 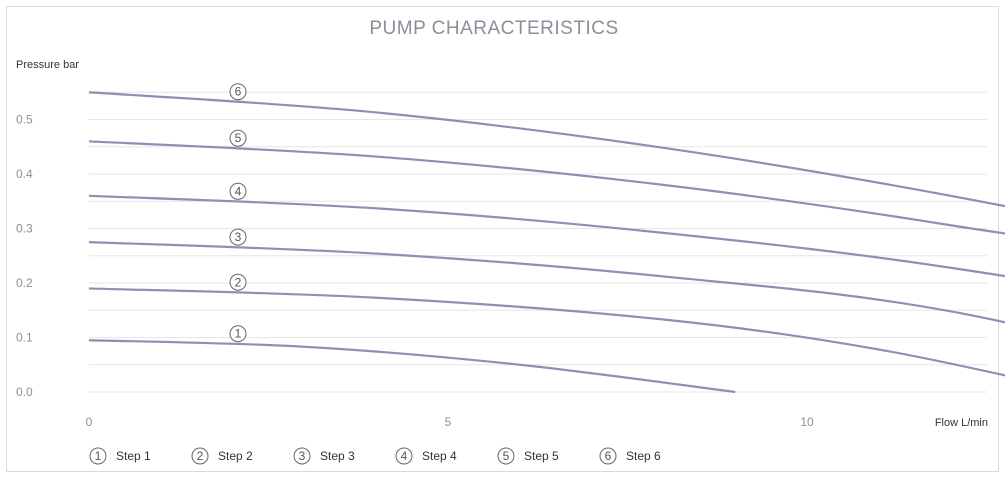 I want to click on legend-marker-number: 6, so click(x=608, y=456).